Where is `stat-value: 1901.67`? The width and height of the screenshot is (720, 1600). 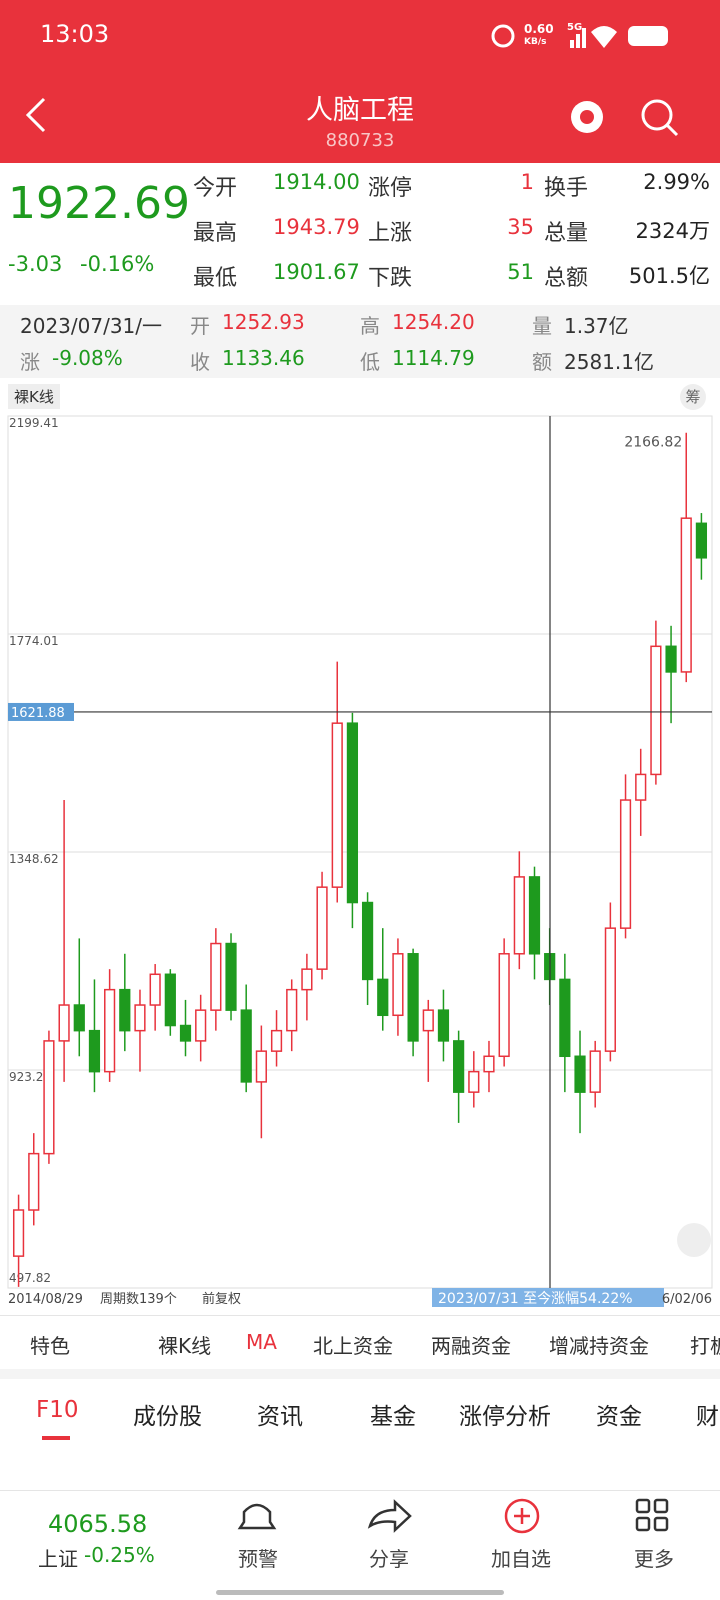 stat-value: 1901.67 is located at coordinates (316, 272).